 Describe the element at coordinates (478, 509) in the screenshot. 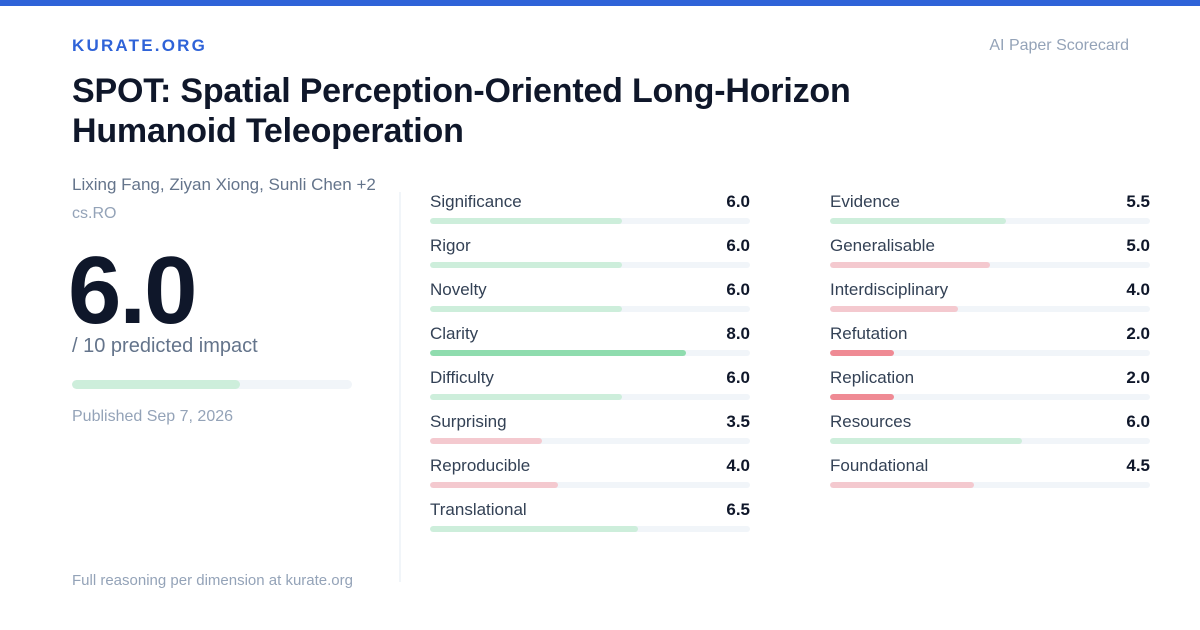

I see `metric-label: Translational` at that location.